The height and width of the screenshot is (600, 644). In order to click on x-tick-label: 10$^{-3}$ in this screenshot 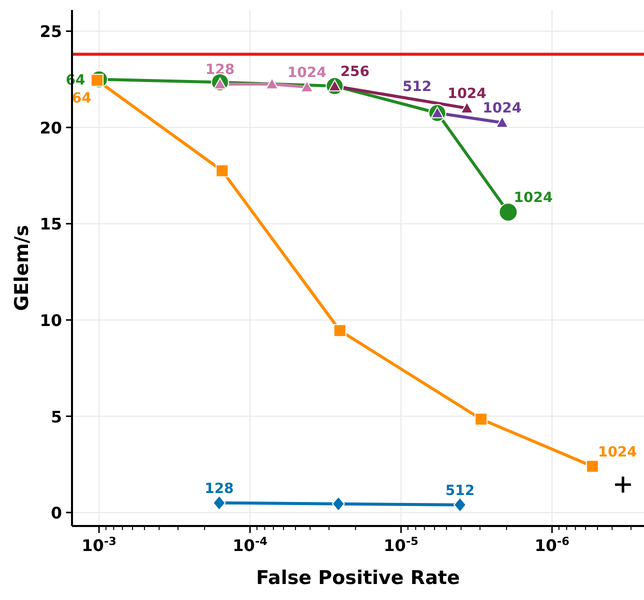, I will do `click(99, 544)`.